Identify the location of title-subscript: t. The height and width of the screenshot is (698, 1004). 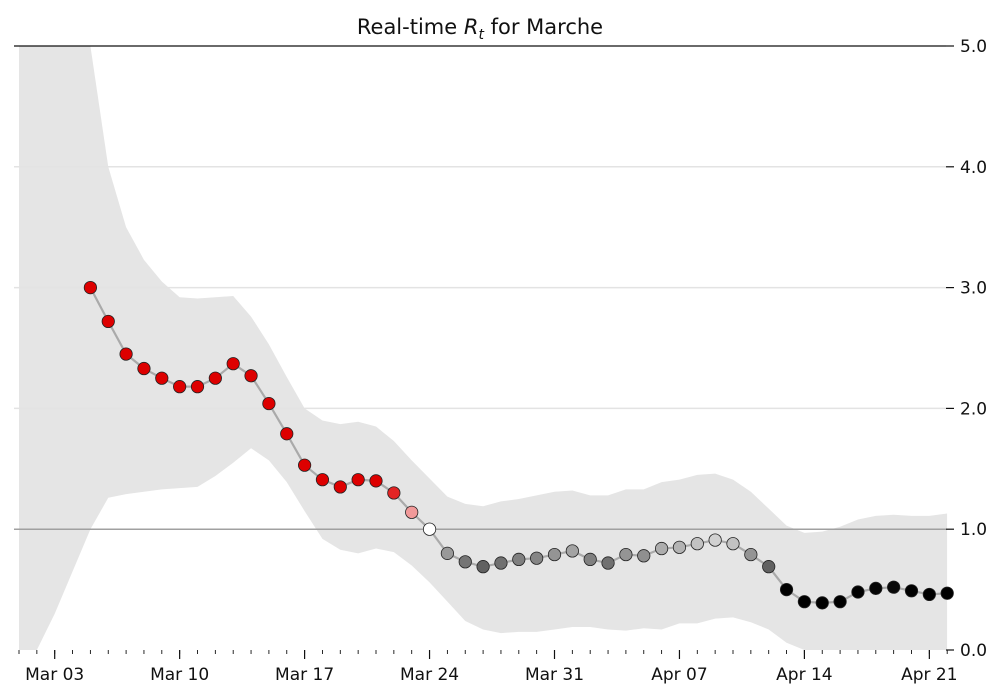
(481, 35).